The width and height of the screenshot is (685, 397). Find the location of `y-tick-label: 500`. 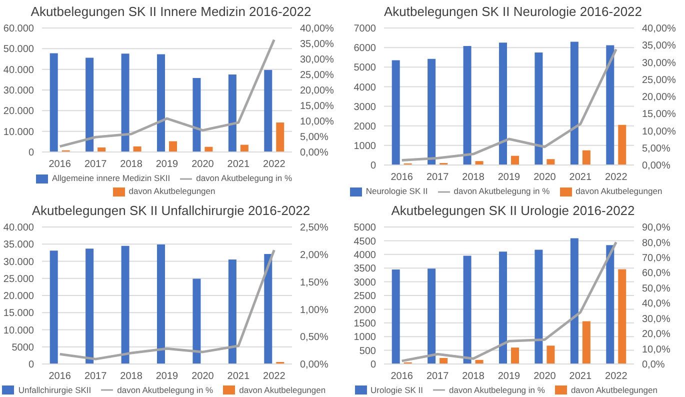

y-tick-label: 500 is located at coordinates (367, 350).